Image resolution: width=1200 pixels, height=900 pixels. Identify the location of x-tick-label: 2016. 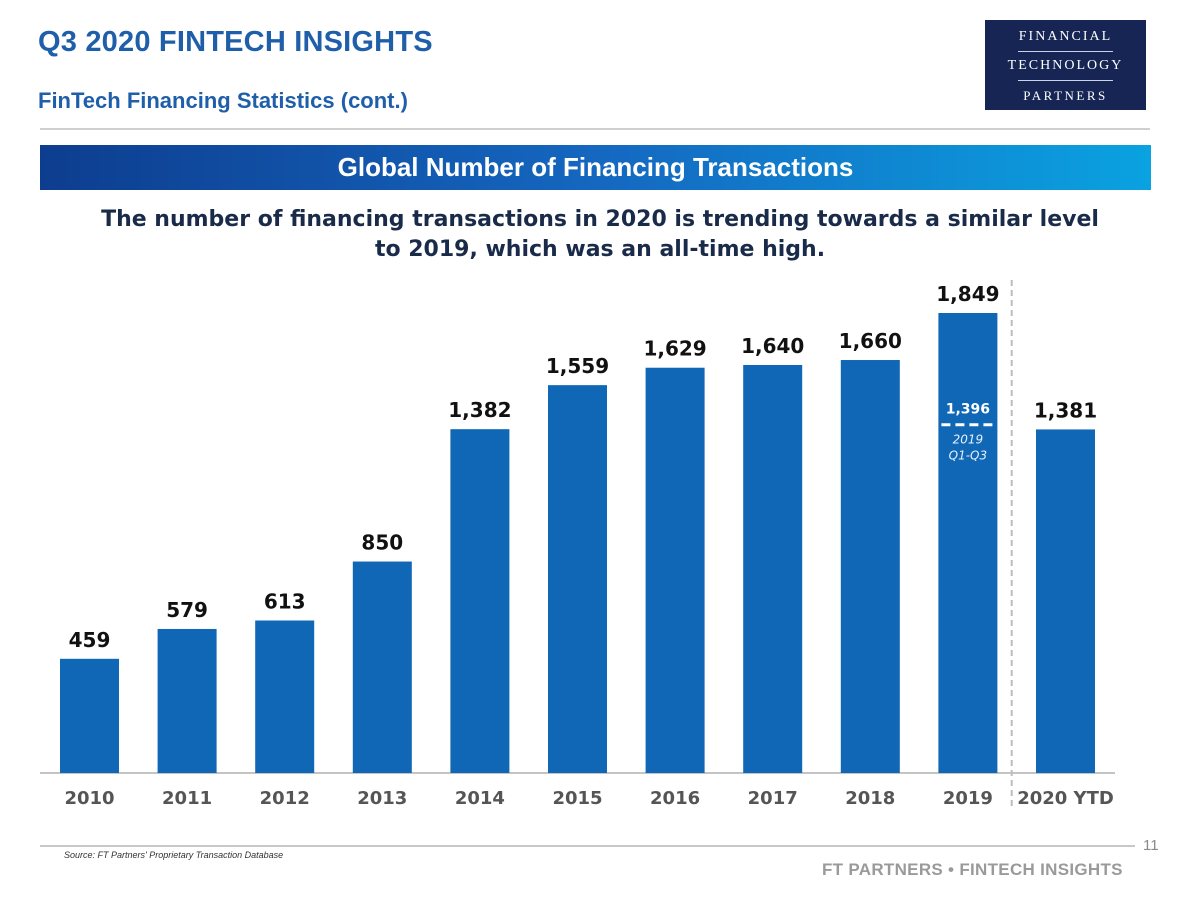
(675, 798).